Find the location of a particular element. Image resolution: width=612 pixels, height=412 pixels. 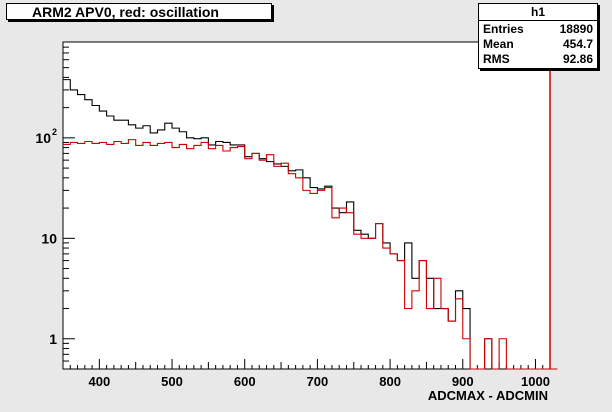

y-tick-label: 1 is located at coordinates (53, 339).